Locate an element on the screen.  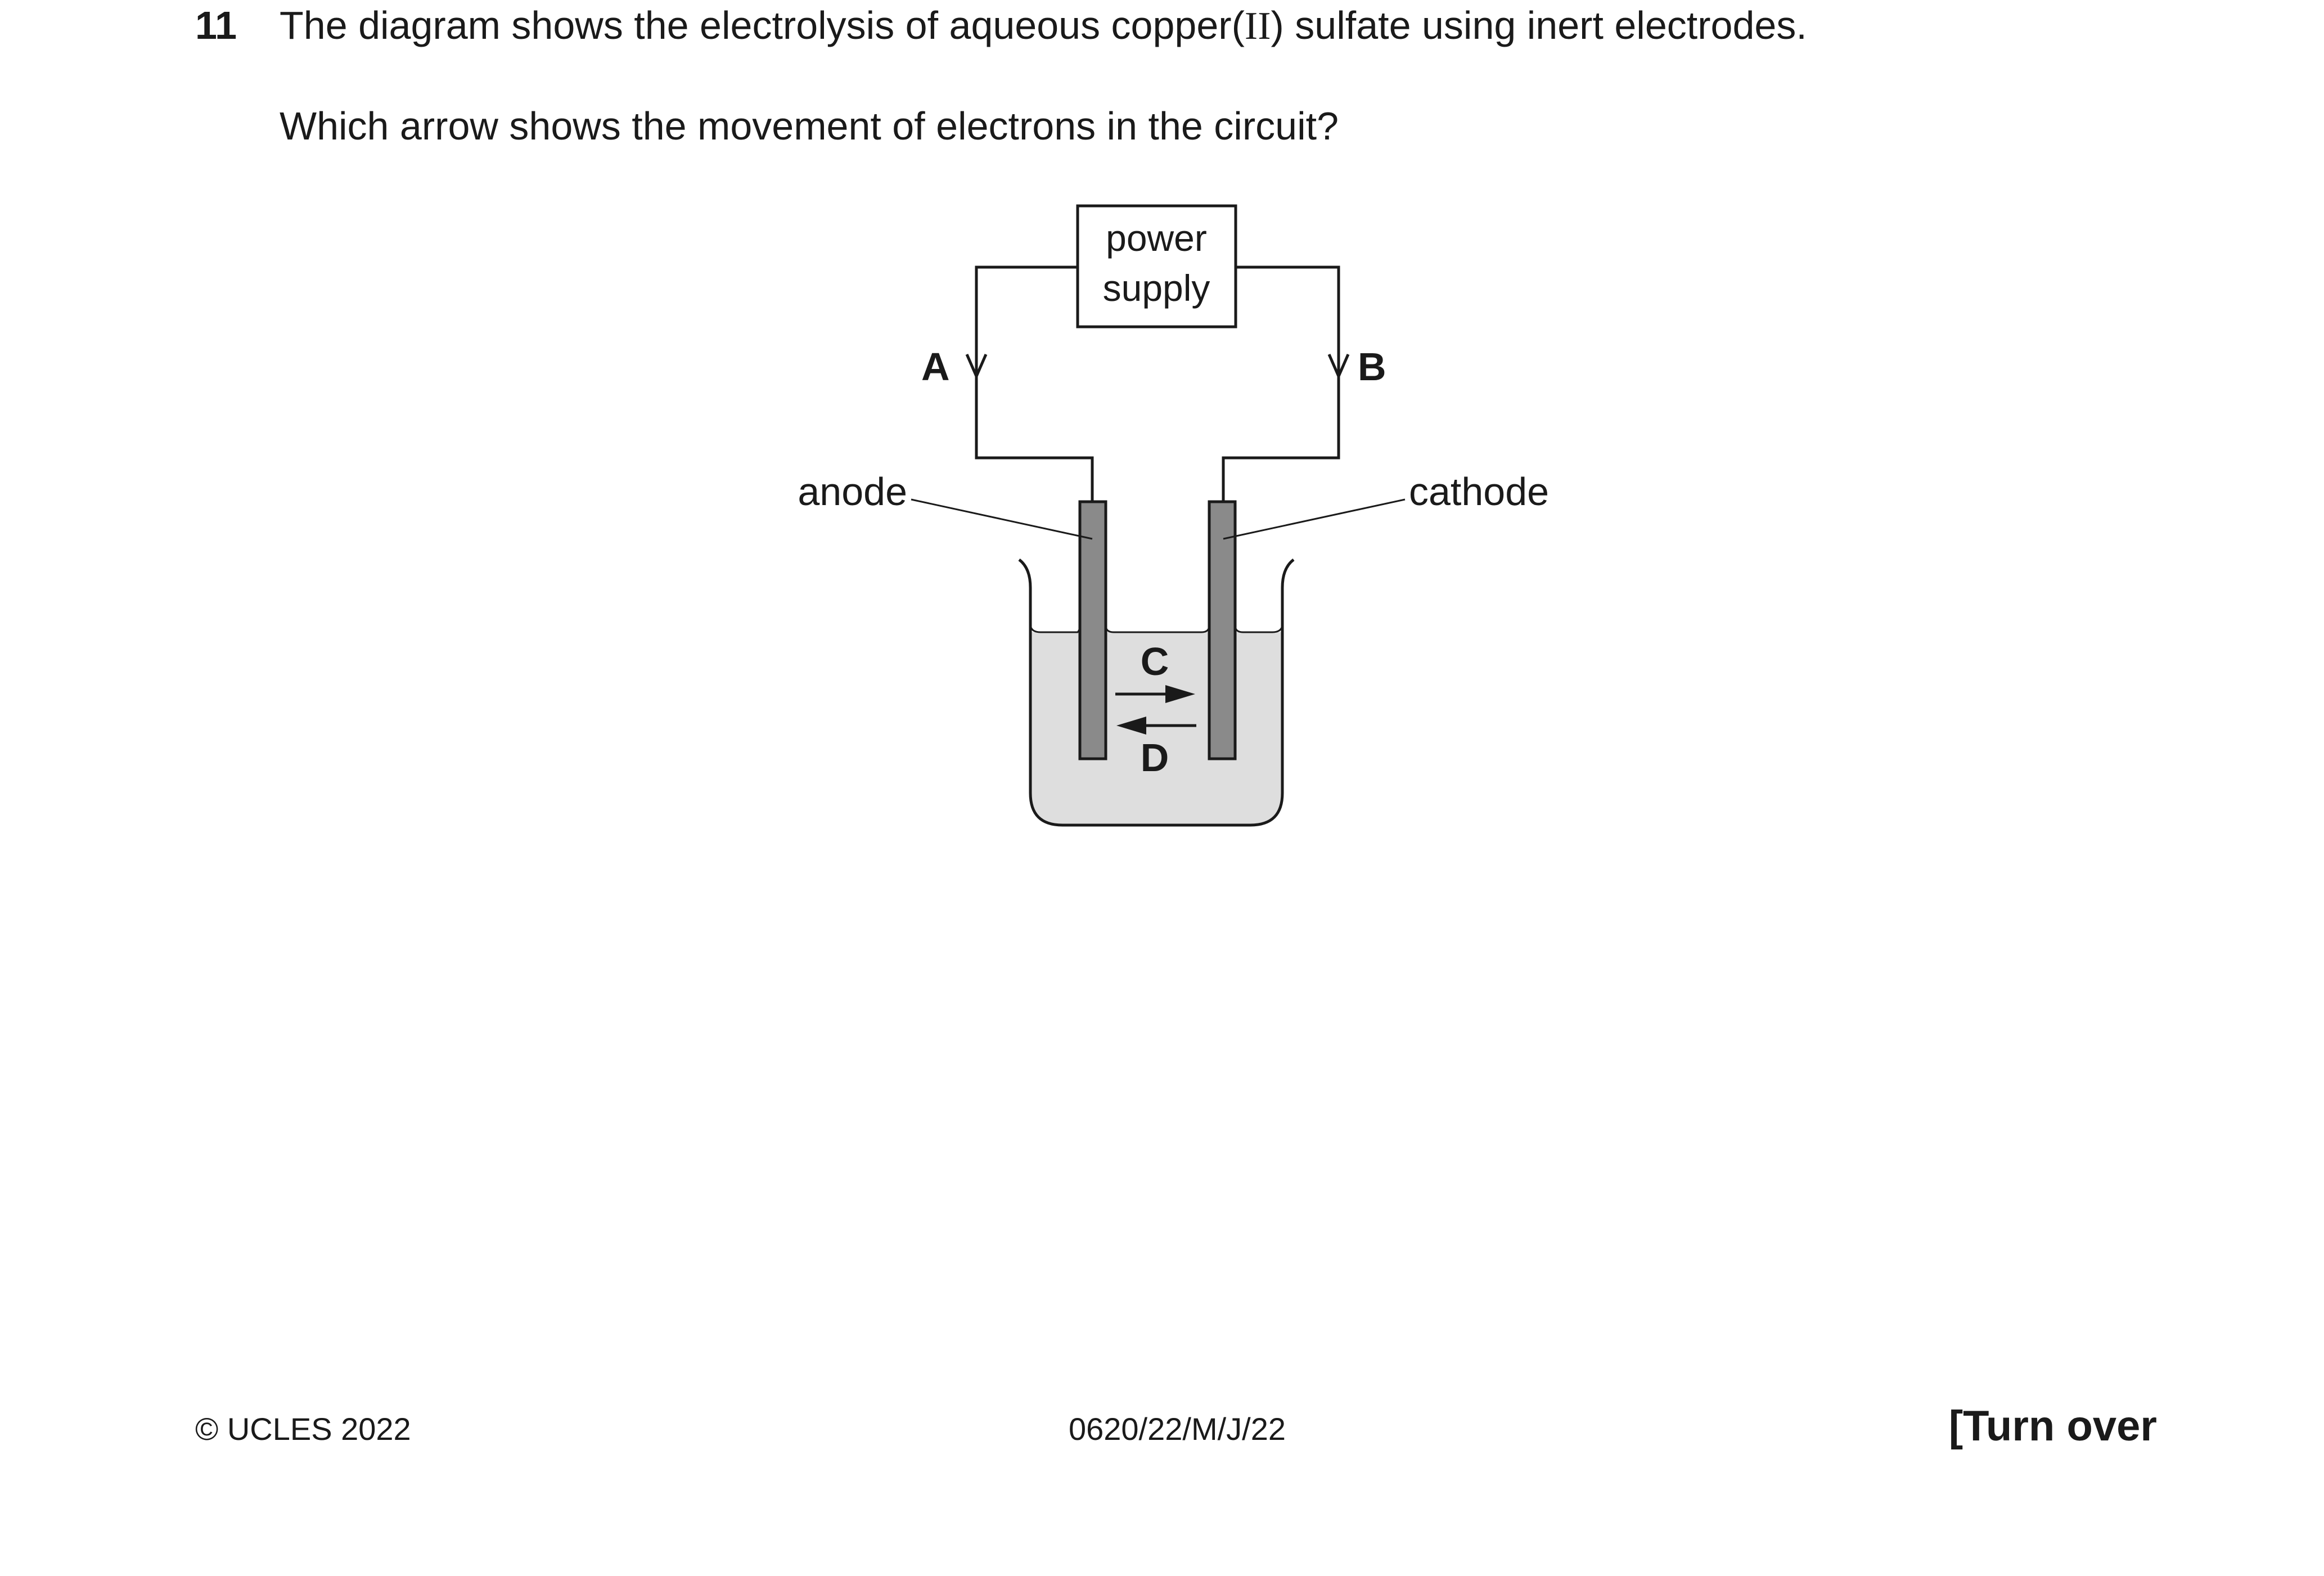
arrow-c-icon is located at coordinates (1180, 694).